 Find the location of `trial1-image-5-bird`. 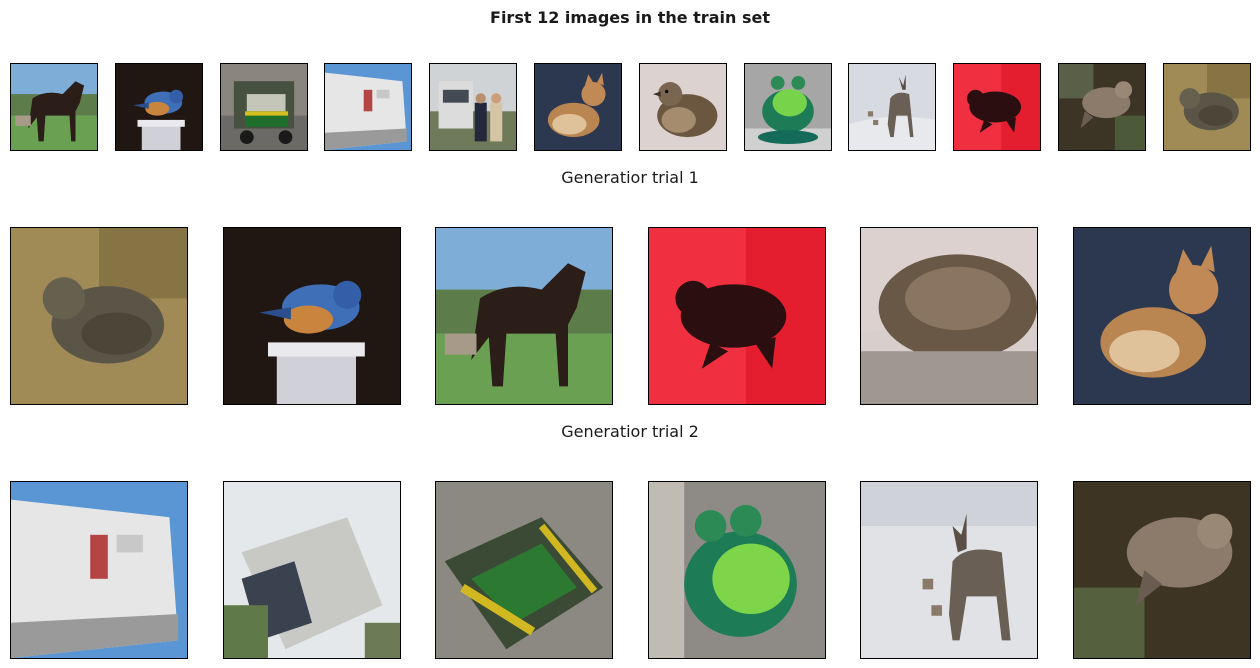

trial1-image-5-bird is located at coordinates (949, 316).